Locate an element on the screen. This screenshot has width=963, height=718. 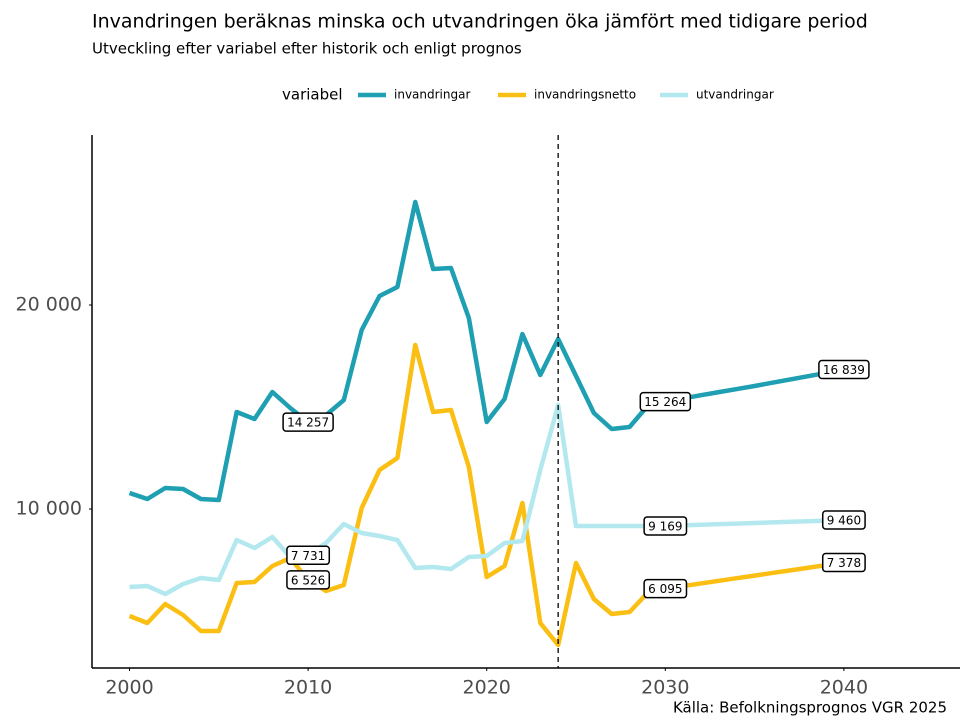
data-label-text: 6 526 is located at coordinates (308, 580).